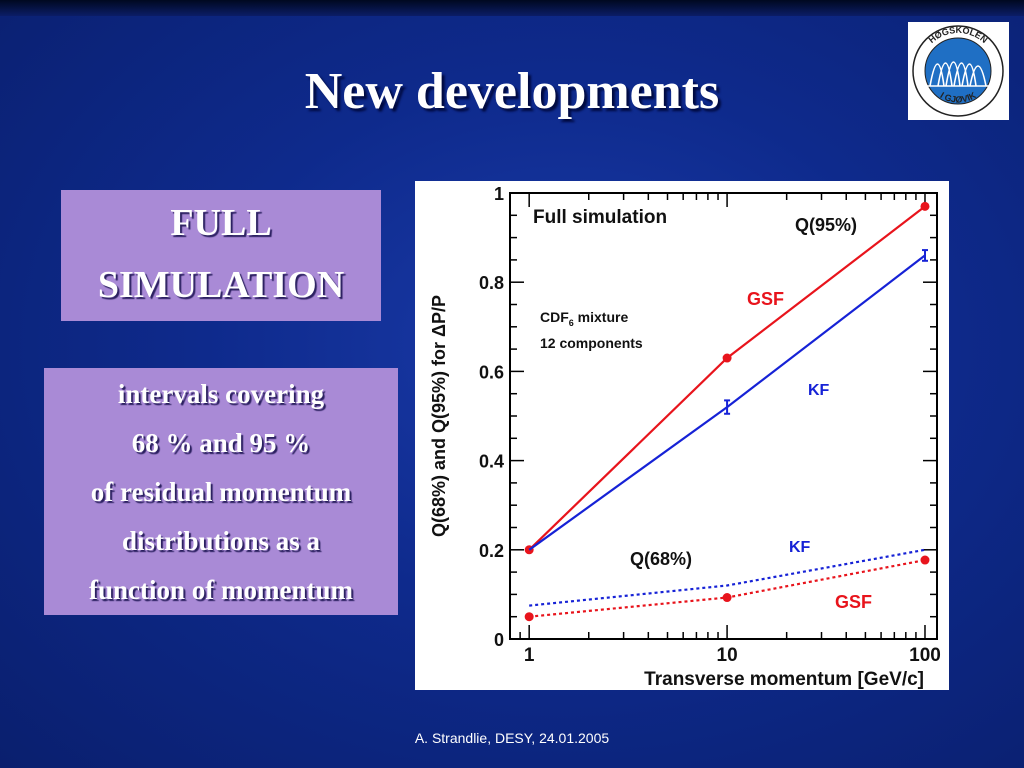 The height and width of the screenshot is (768, 1024). What do you see at coordinates (727, 655) in the screenshot?
I see `x-tick-label: 10` at bounding box center [727, 655].